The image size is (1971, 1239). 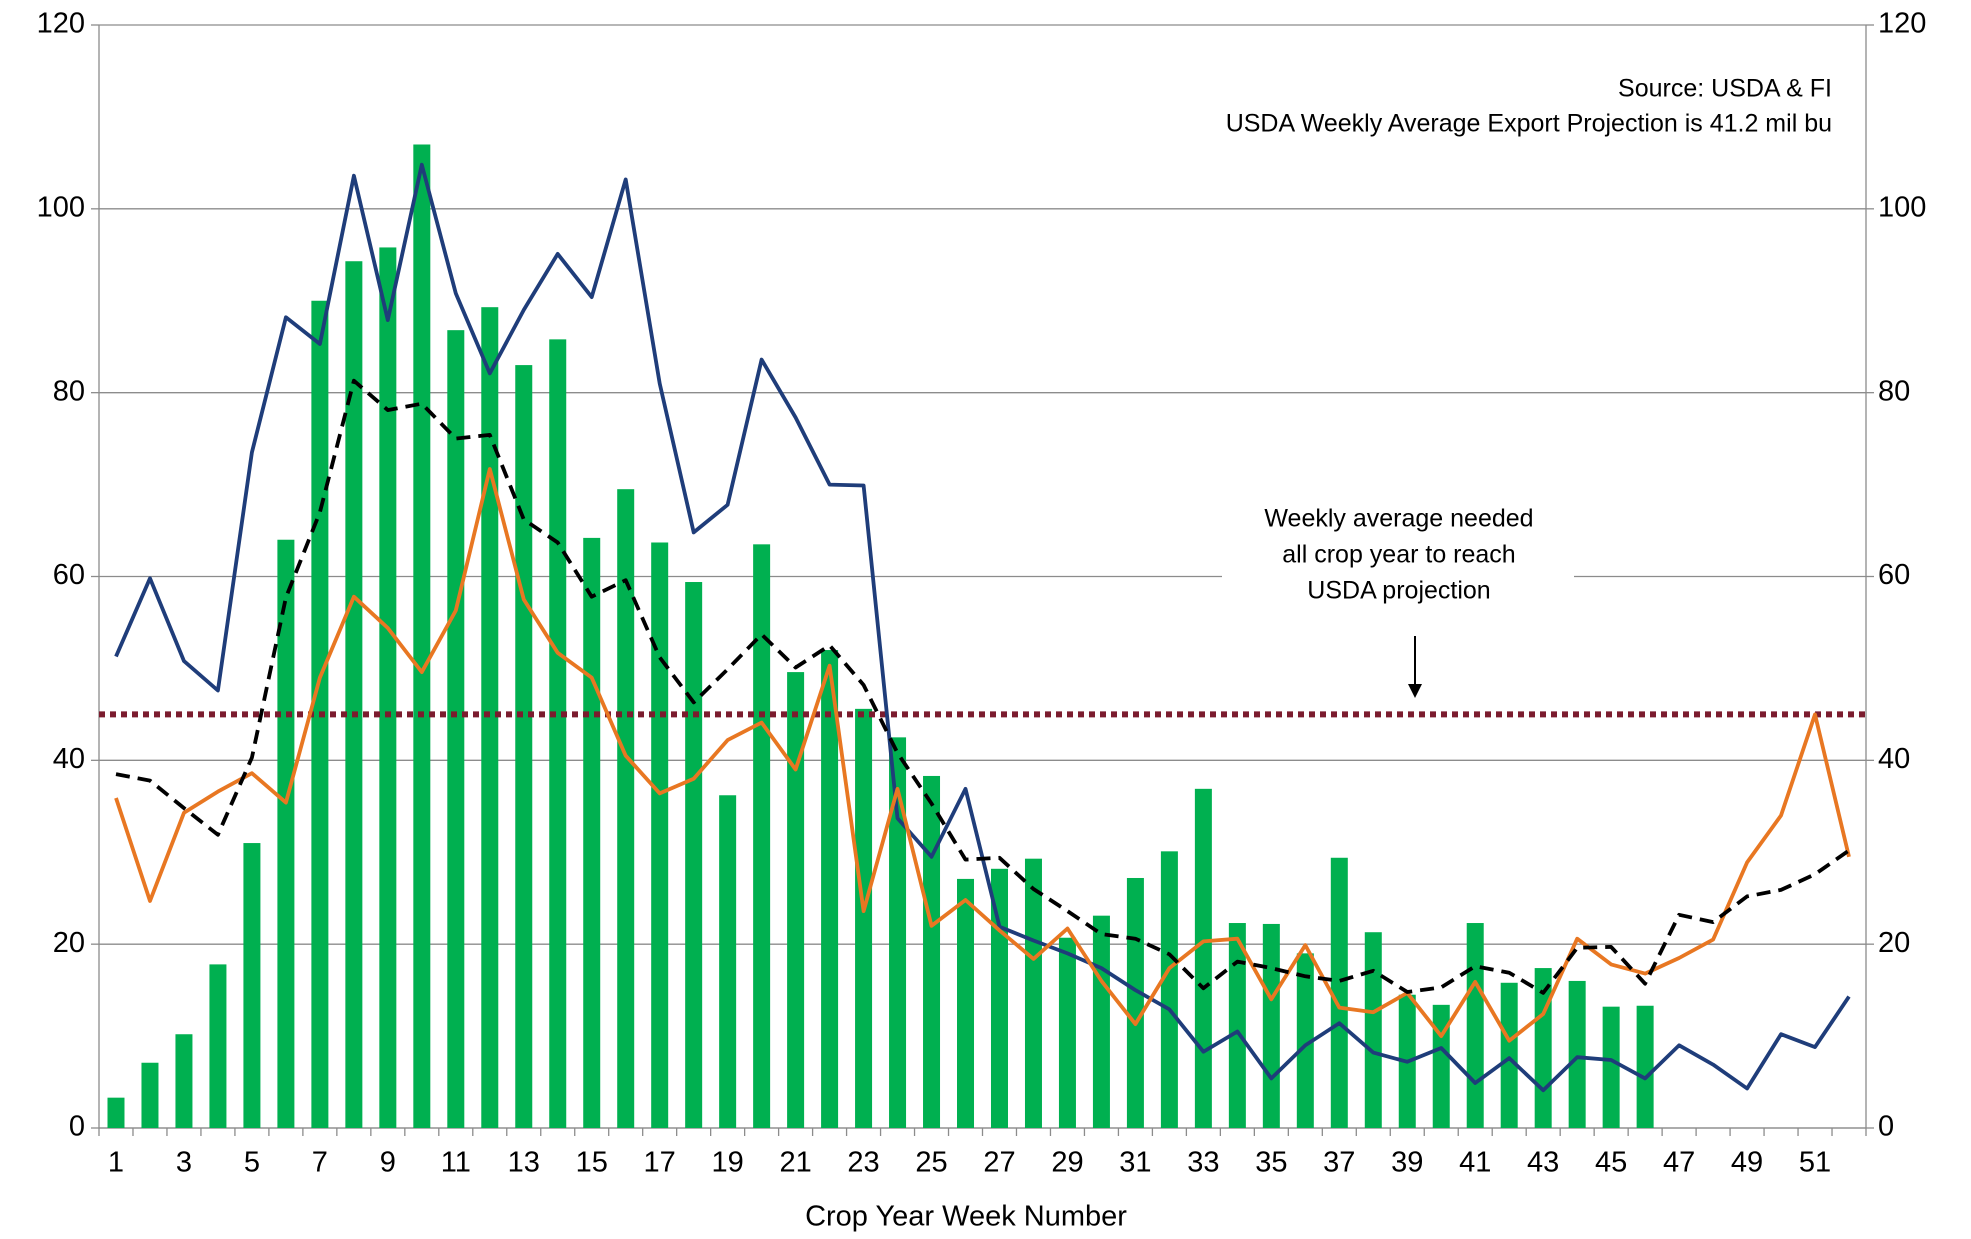 What do you see at coordinates (999, 1163) in the screenshot?
I see `x-tick-label: 27` at bounding box center [999, 1163].